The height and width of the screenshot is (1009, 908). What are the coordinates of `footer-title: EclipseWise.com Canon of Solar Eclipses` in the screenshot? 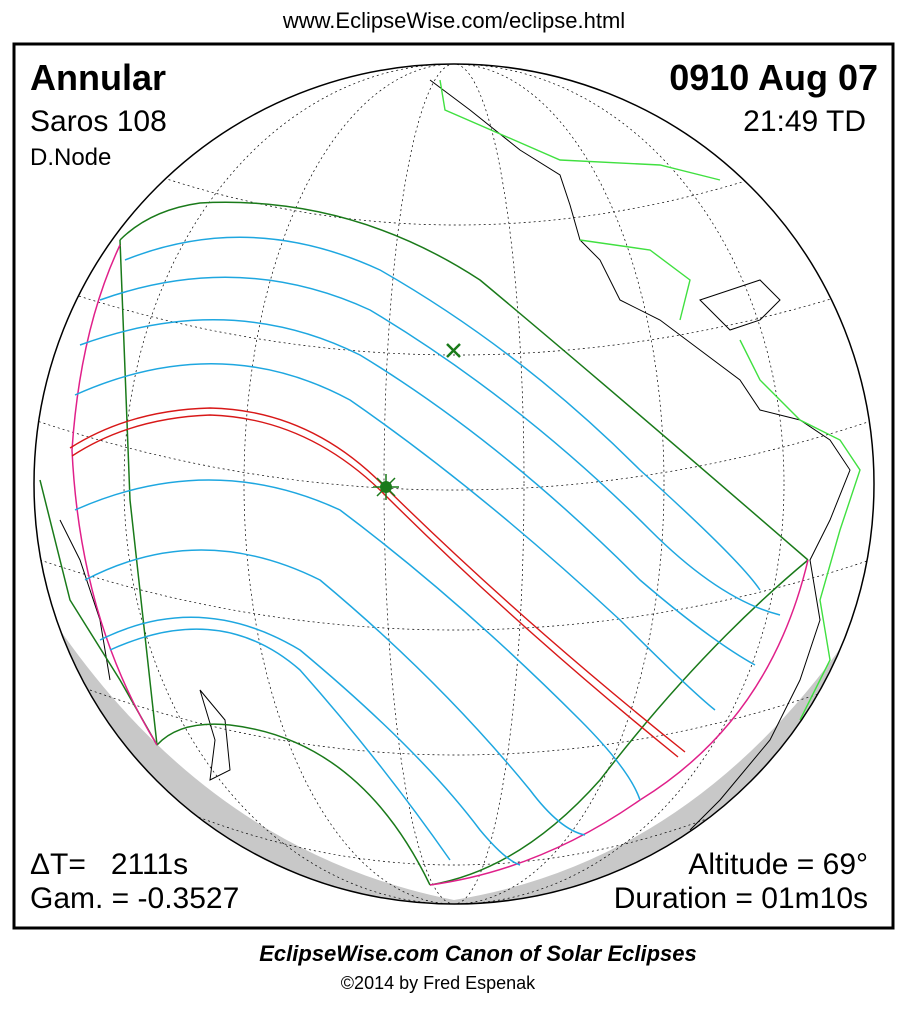 It's located at (478, 953).